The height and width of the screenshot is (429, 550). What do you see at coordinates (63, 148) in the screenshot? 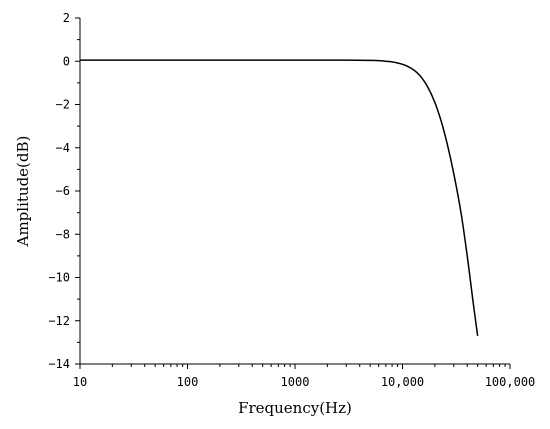
I see `y-tick-label: −4` at bounding box center [63, 148].